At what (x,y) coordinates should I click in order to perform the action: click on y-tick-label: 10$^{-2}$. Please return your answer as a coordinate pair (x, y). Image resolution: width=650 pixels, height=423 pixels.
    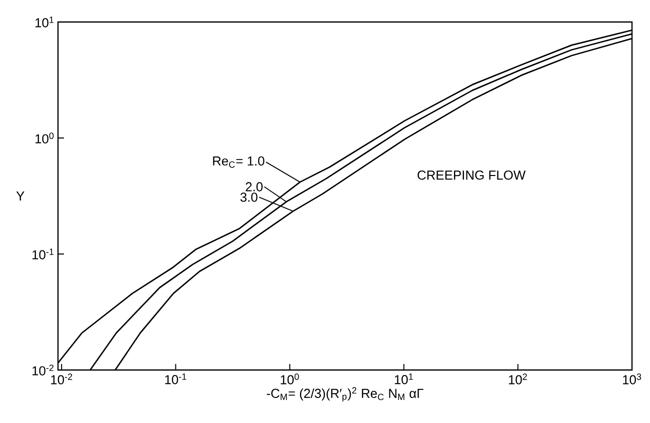
    Looking at the image, I should click on (43, 370).